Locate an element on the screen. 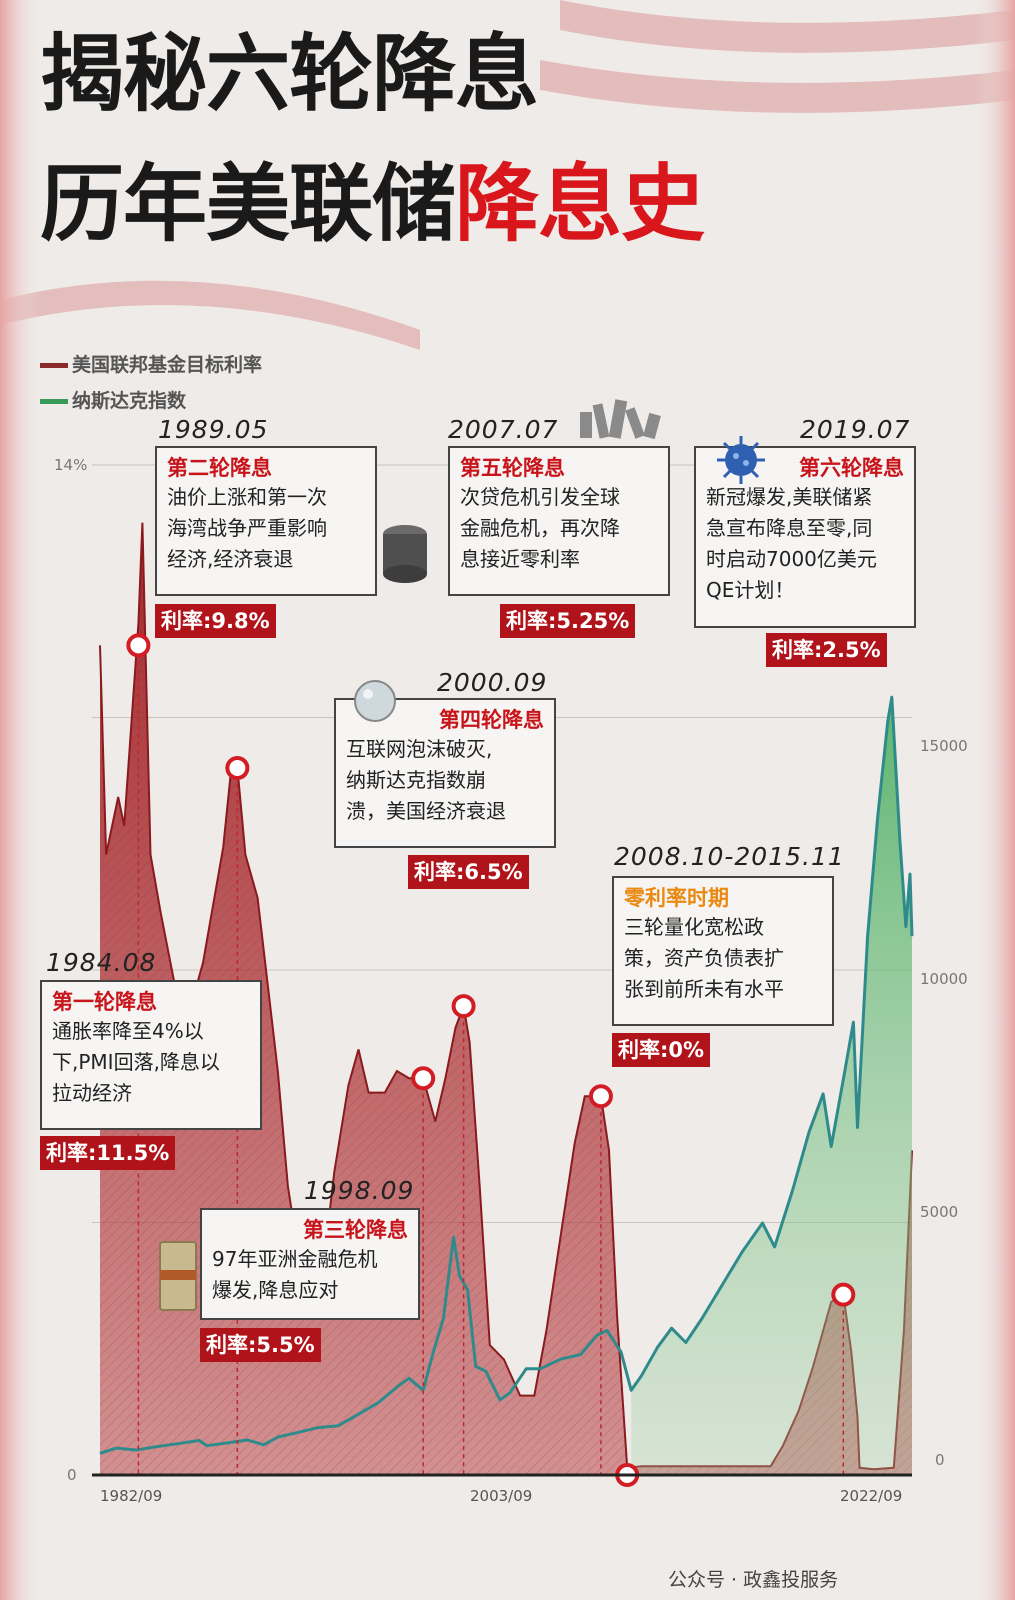  rate-badge-round1: 利率:11.5% is located at coordinates (108, 1153).